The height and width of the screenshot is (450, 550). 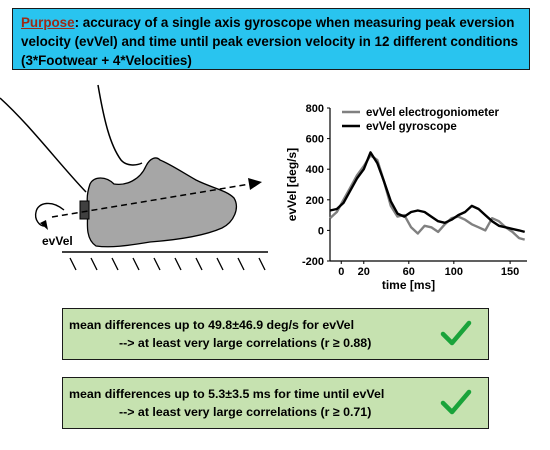 I want to click on shin-front-line, so click(x=120, y=125).